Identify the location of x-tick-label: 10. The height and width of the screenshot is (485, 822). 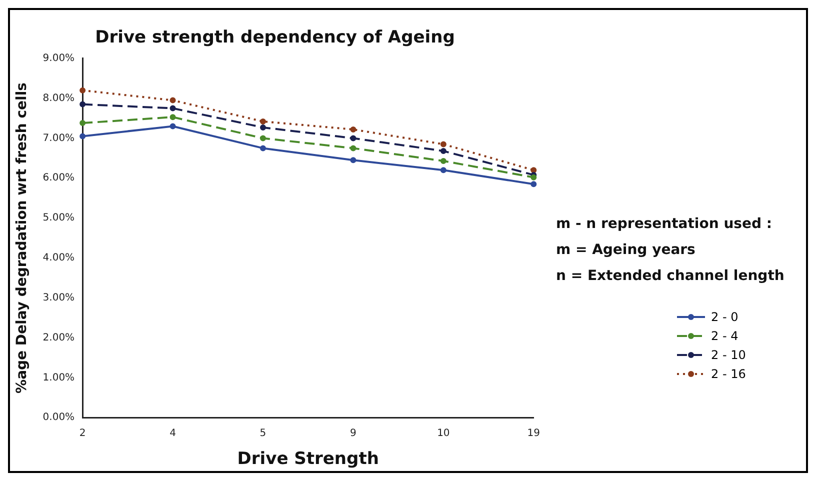
(443, 434).